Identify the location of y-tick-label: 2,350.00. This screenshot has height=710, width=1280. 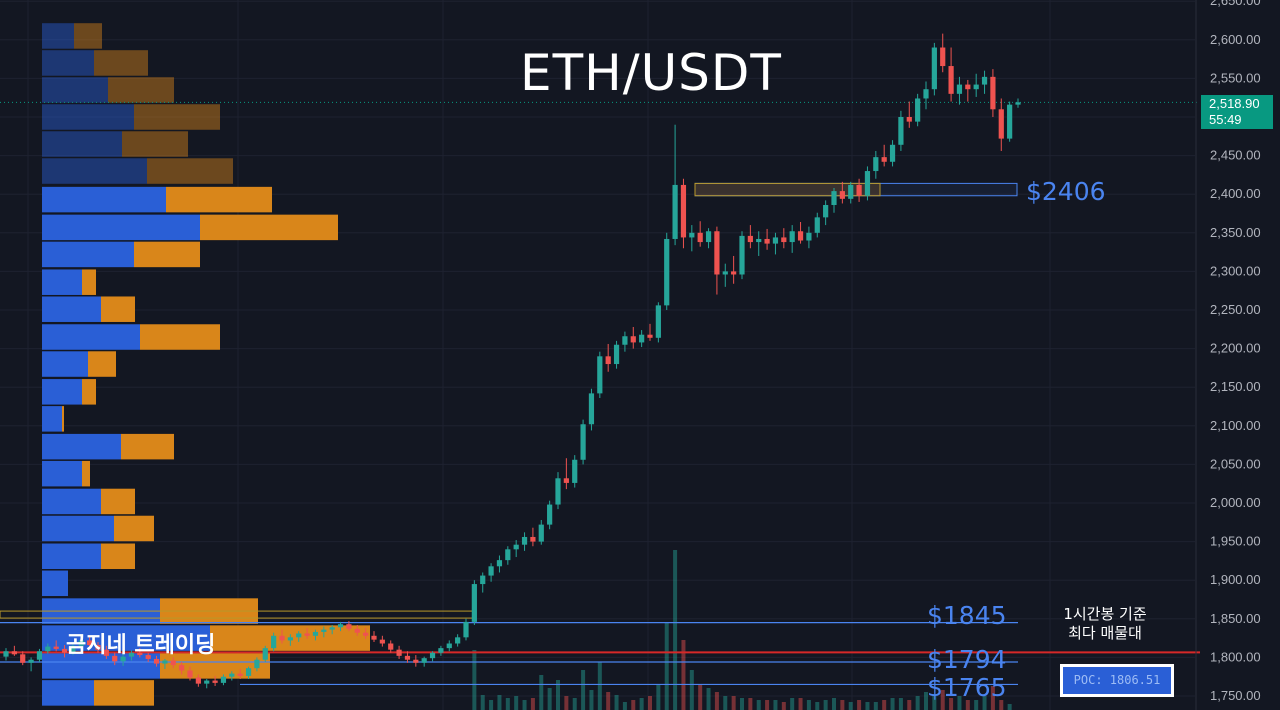
(1235, 232).